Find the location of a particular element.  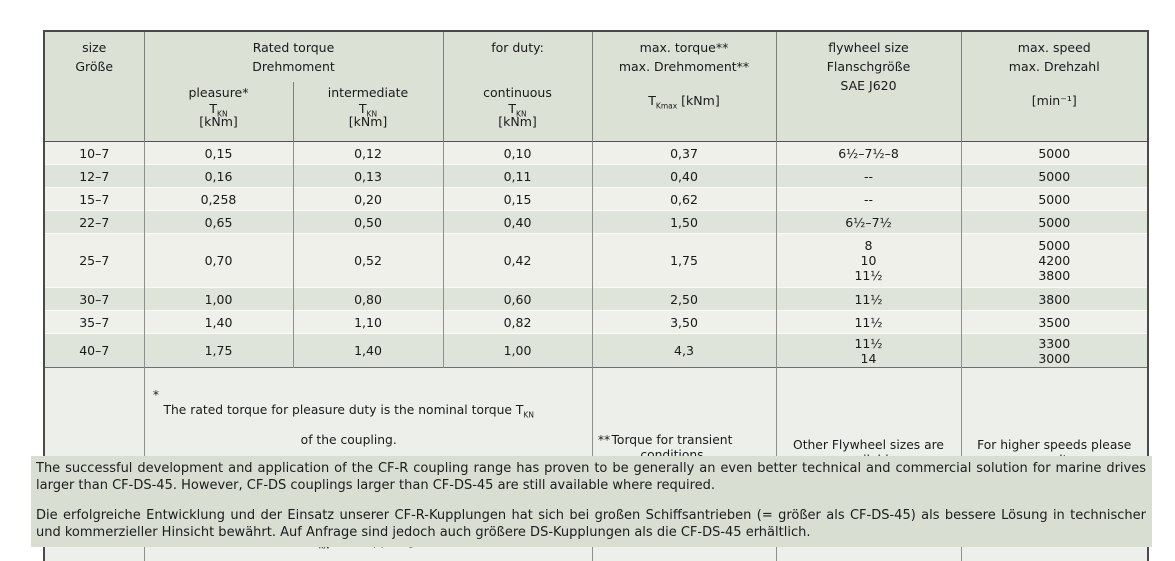

cell-intermediate: 0,80 is located at coordinates (367, 299).